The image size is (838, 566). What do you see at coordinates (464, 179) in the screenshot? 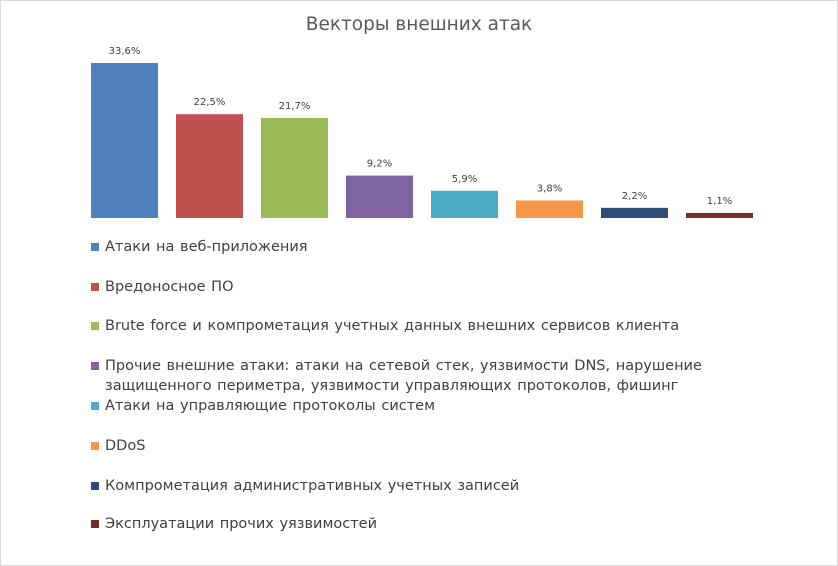
I see `data-label-5: 5,9%` at bounding box center [464, 179].